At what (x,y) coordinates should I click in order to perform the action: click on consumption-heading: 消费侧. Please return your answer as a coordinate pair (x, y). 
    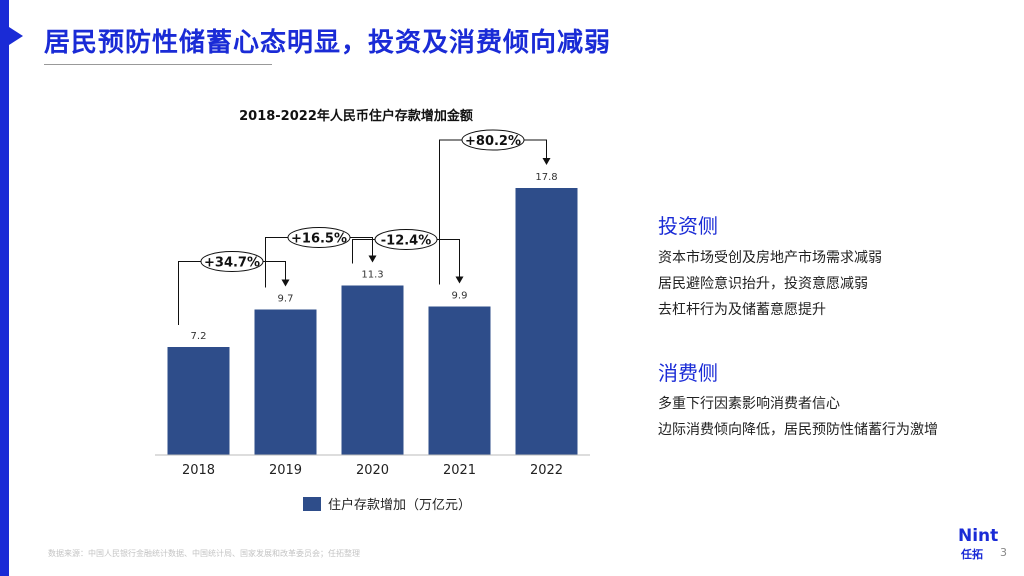
    Looking at the image, I should click on (688, 373).